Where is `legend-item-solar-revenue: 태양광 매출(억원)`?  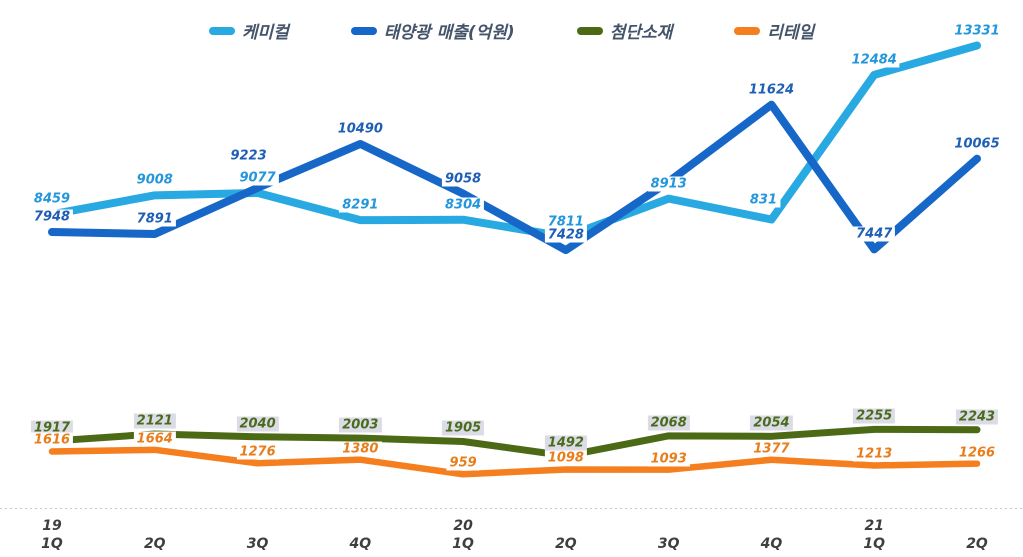 legend-item-solar-revenue: 태양광 매출(억원) is located at coordinates (432, 30).